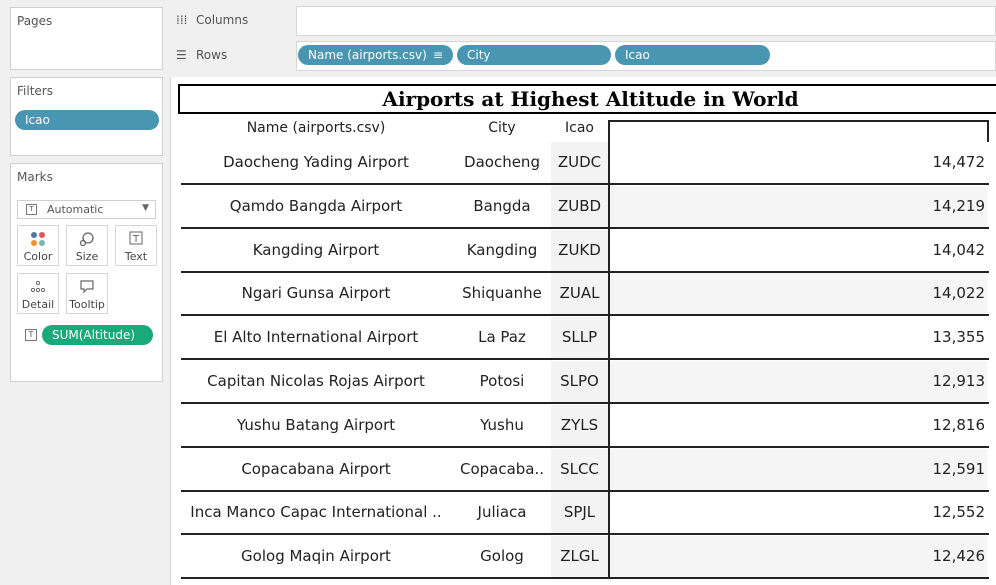 The image size is (996, 585). Describe the element at coordinates (798, 557) in the screenshot. I see `cell-altitude: 12,426` at that location.